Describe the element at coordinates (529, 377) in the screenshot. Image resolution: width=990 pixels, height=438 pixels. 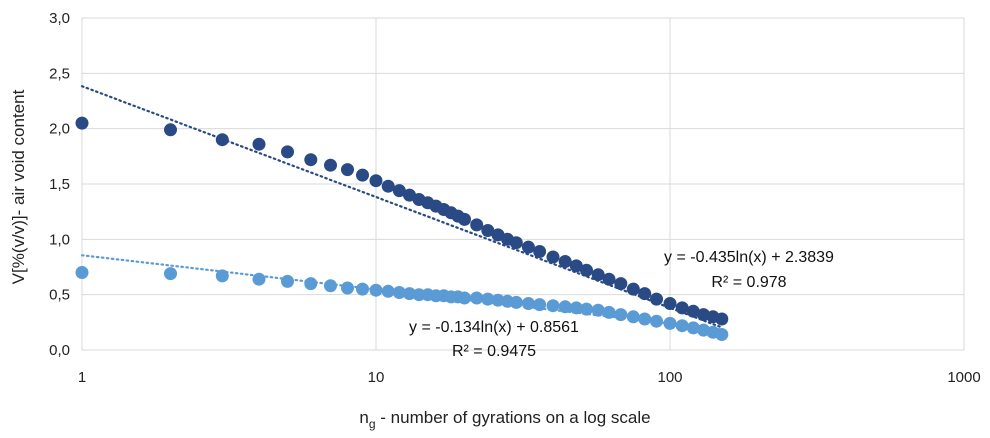
I see `x-axis-ticks: 1 10 100 1000` at that location.